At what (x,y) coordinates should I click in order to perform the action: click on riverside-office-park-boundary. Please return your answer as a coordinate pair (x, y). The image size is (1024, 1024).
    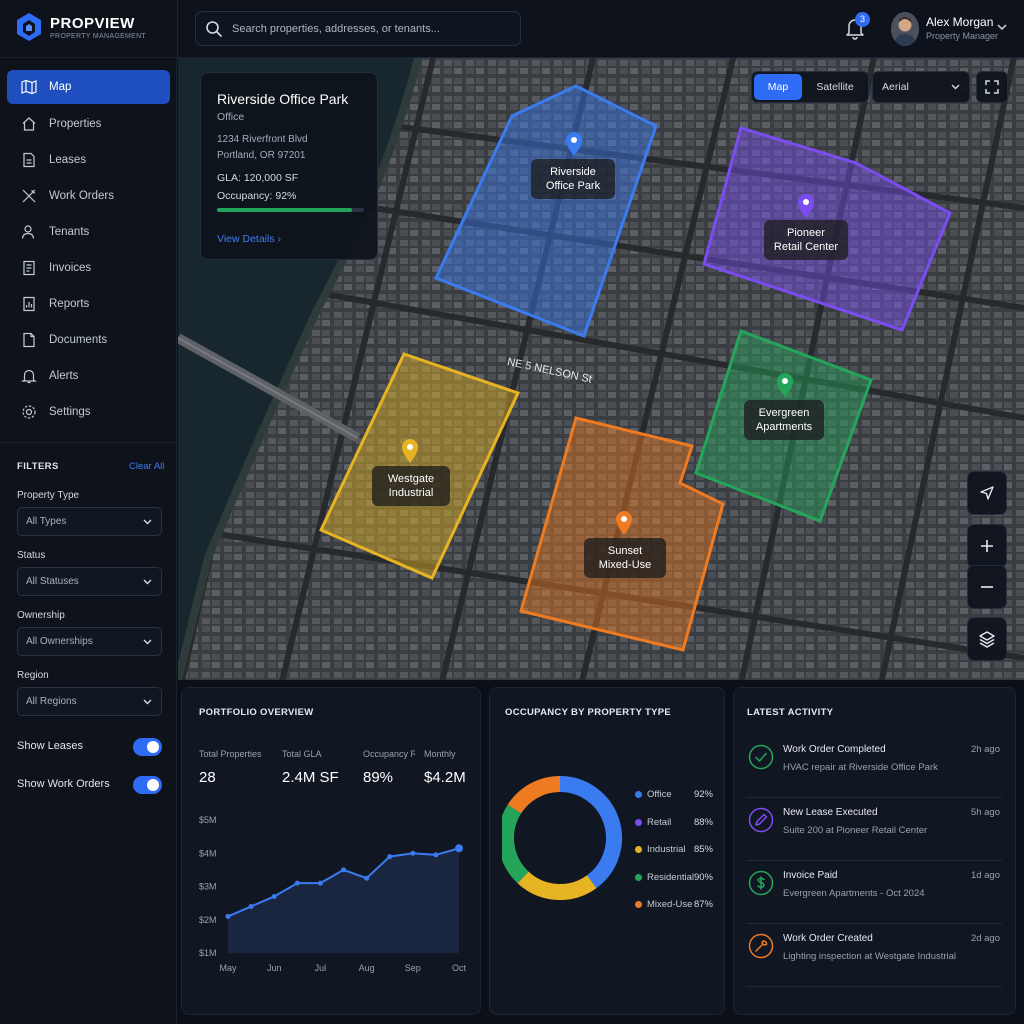
    Looking at the image, I should click on (545, 211).